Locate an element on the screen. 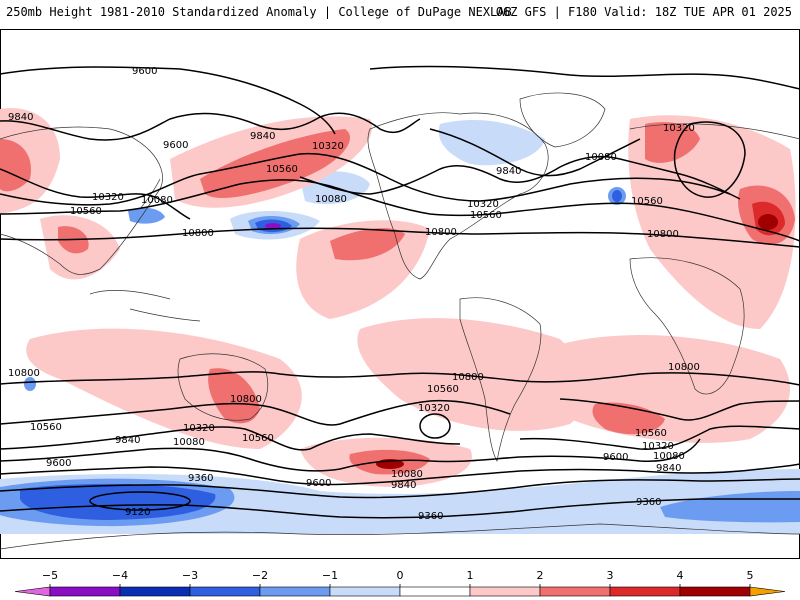 The width and height of the screenshot is (800, 600). colorbar: −5 −4 −3 −2 −1 0 1 2 3 4 5 is located at coordinates (400, 583).